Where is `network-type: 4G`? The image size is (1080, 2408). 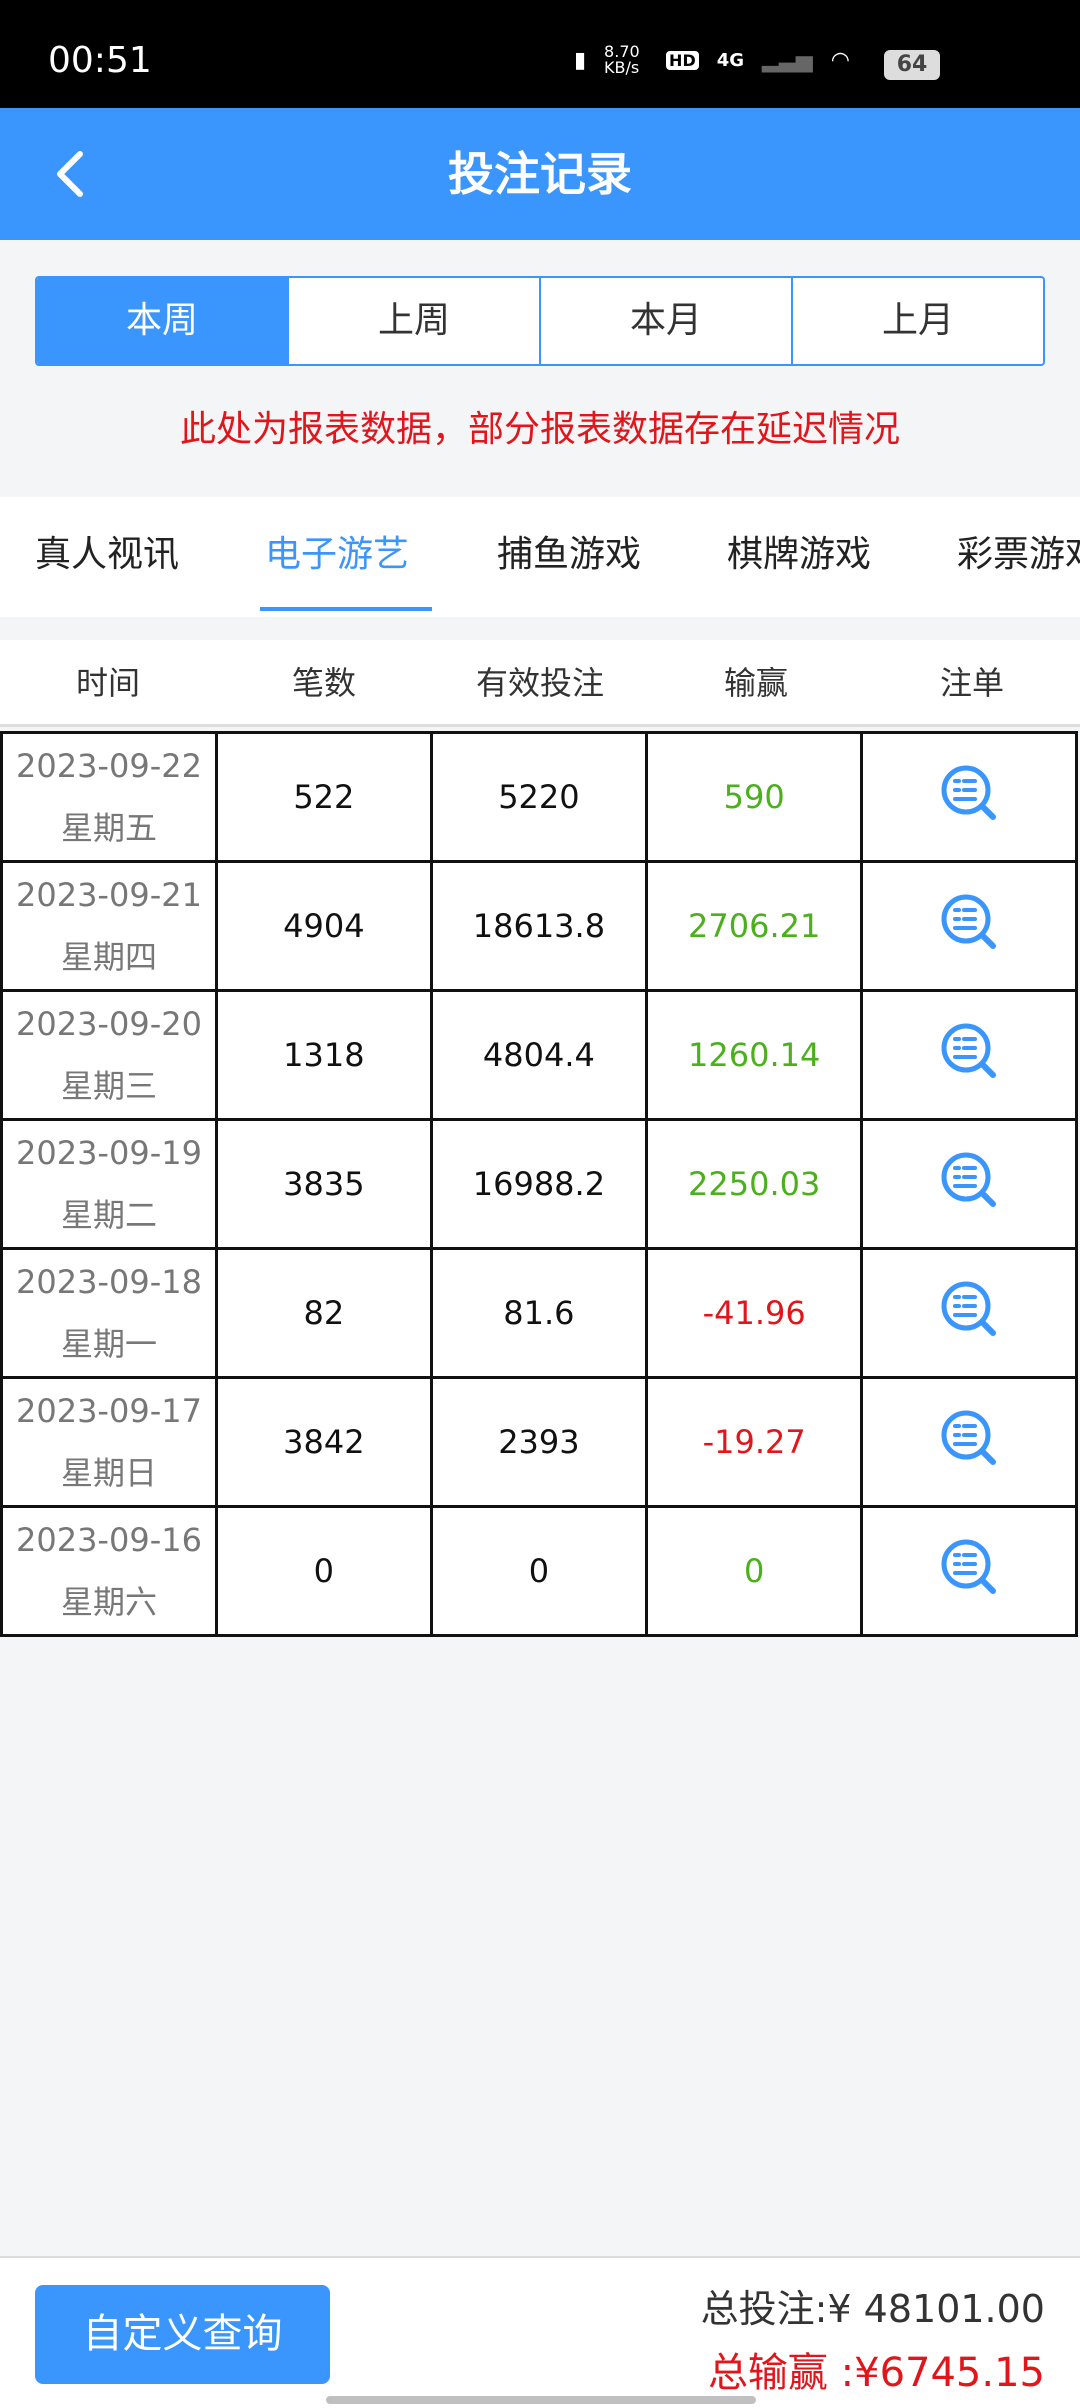 network-type: 4G is located at coordinates (730, 60).